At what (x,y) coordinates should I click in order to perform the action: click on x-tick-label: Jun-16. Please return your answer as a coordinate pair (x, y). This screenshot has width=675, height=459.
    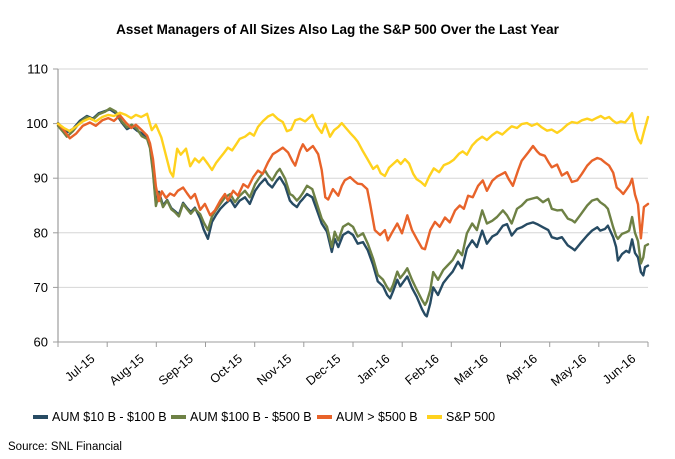
    Looking at the image, I should click on (619, 369).